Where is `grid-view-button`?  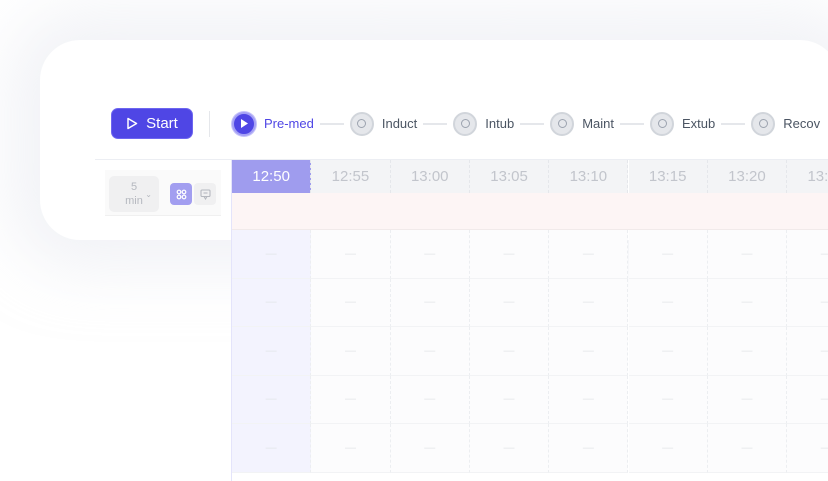
grid-view-button is located at coordinates (181, 194).